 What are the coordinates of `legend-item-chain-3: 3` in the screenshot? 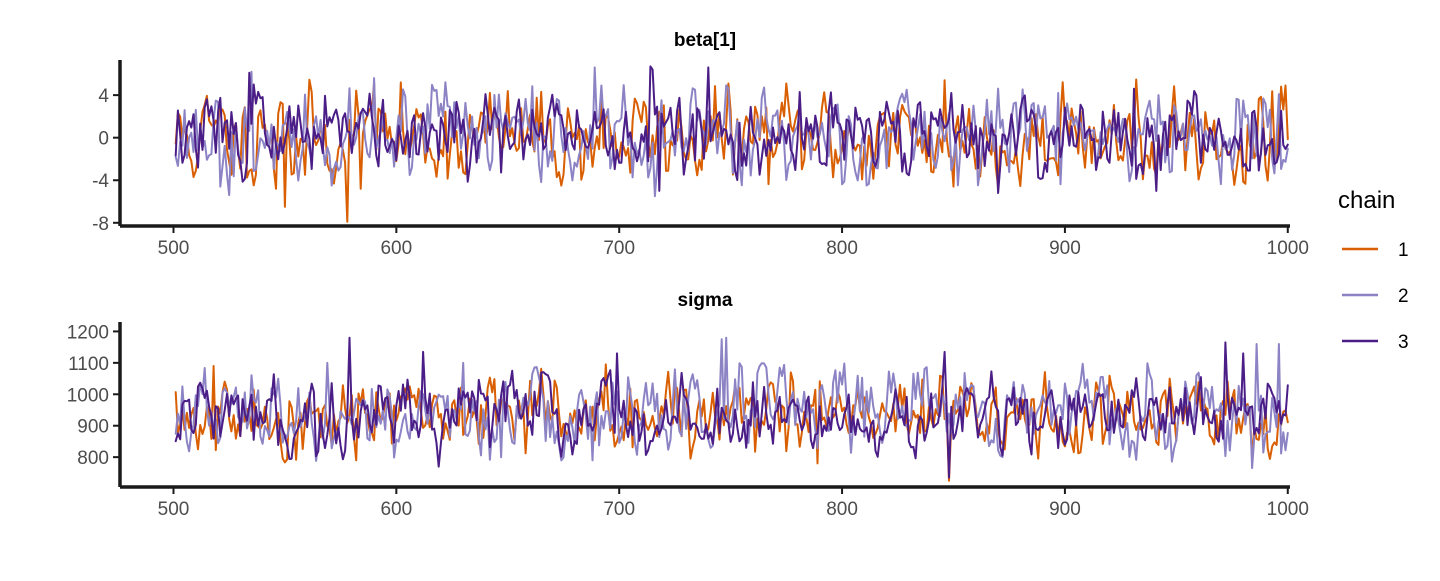 It's located at (1375, 342).